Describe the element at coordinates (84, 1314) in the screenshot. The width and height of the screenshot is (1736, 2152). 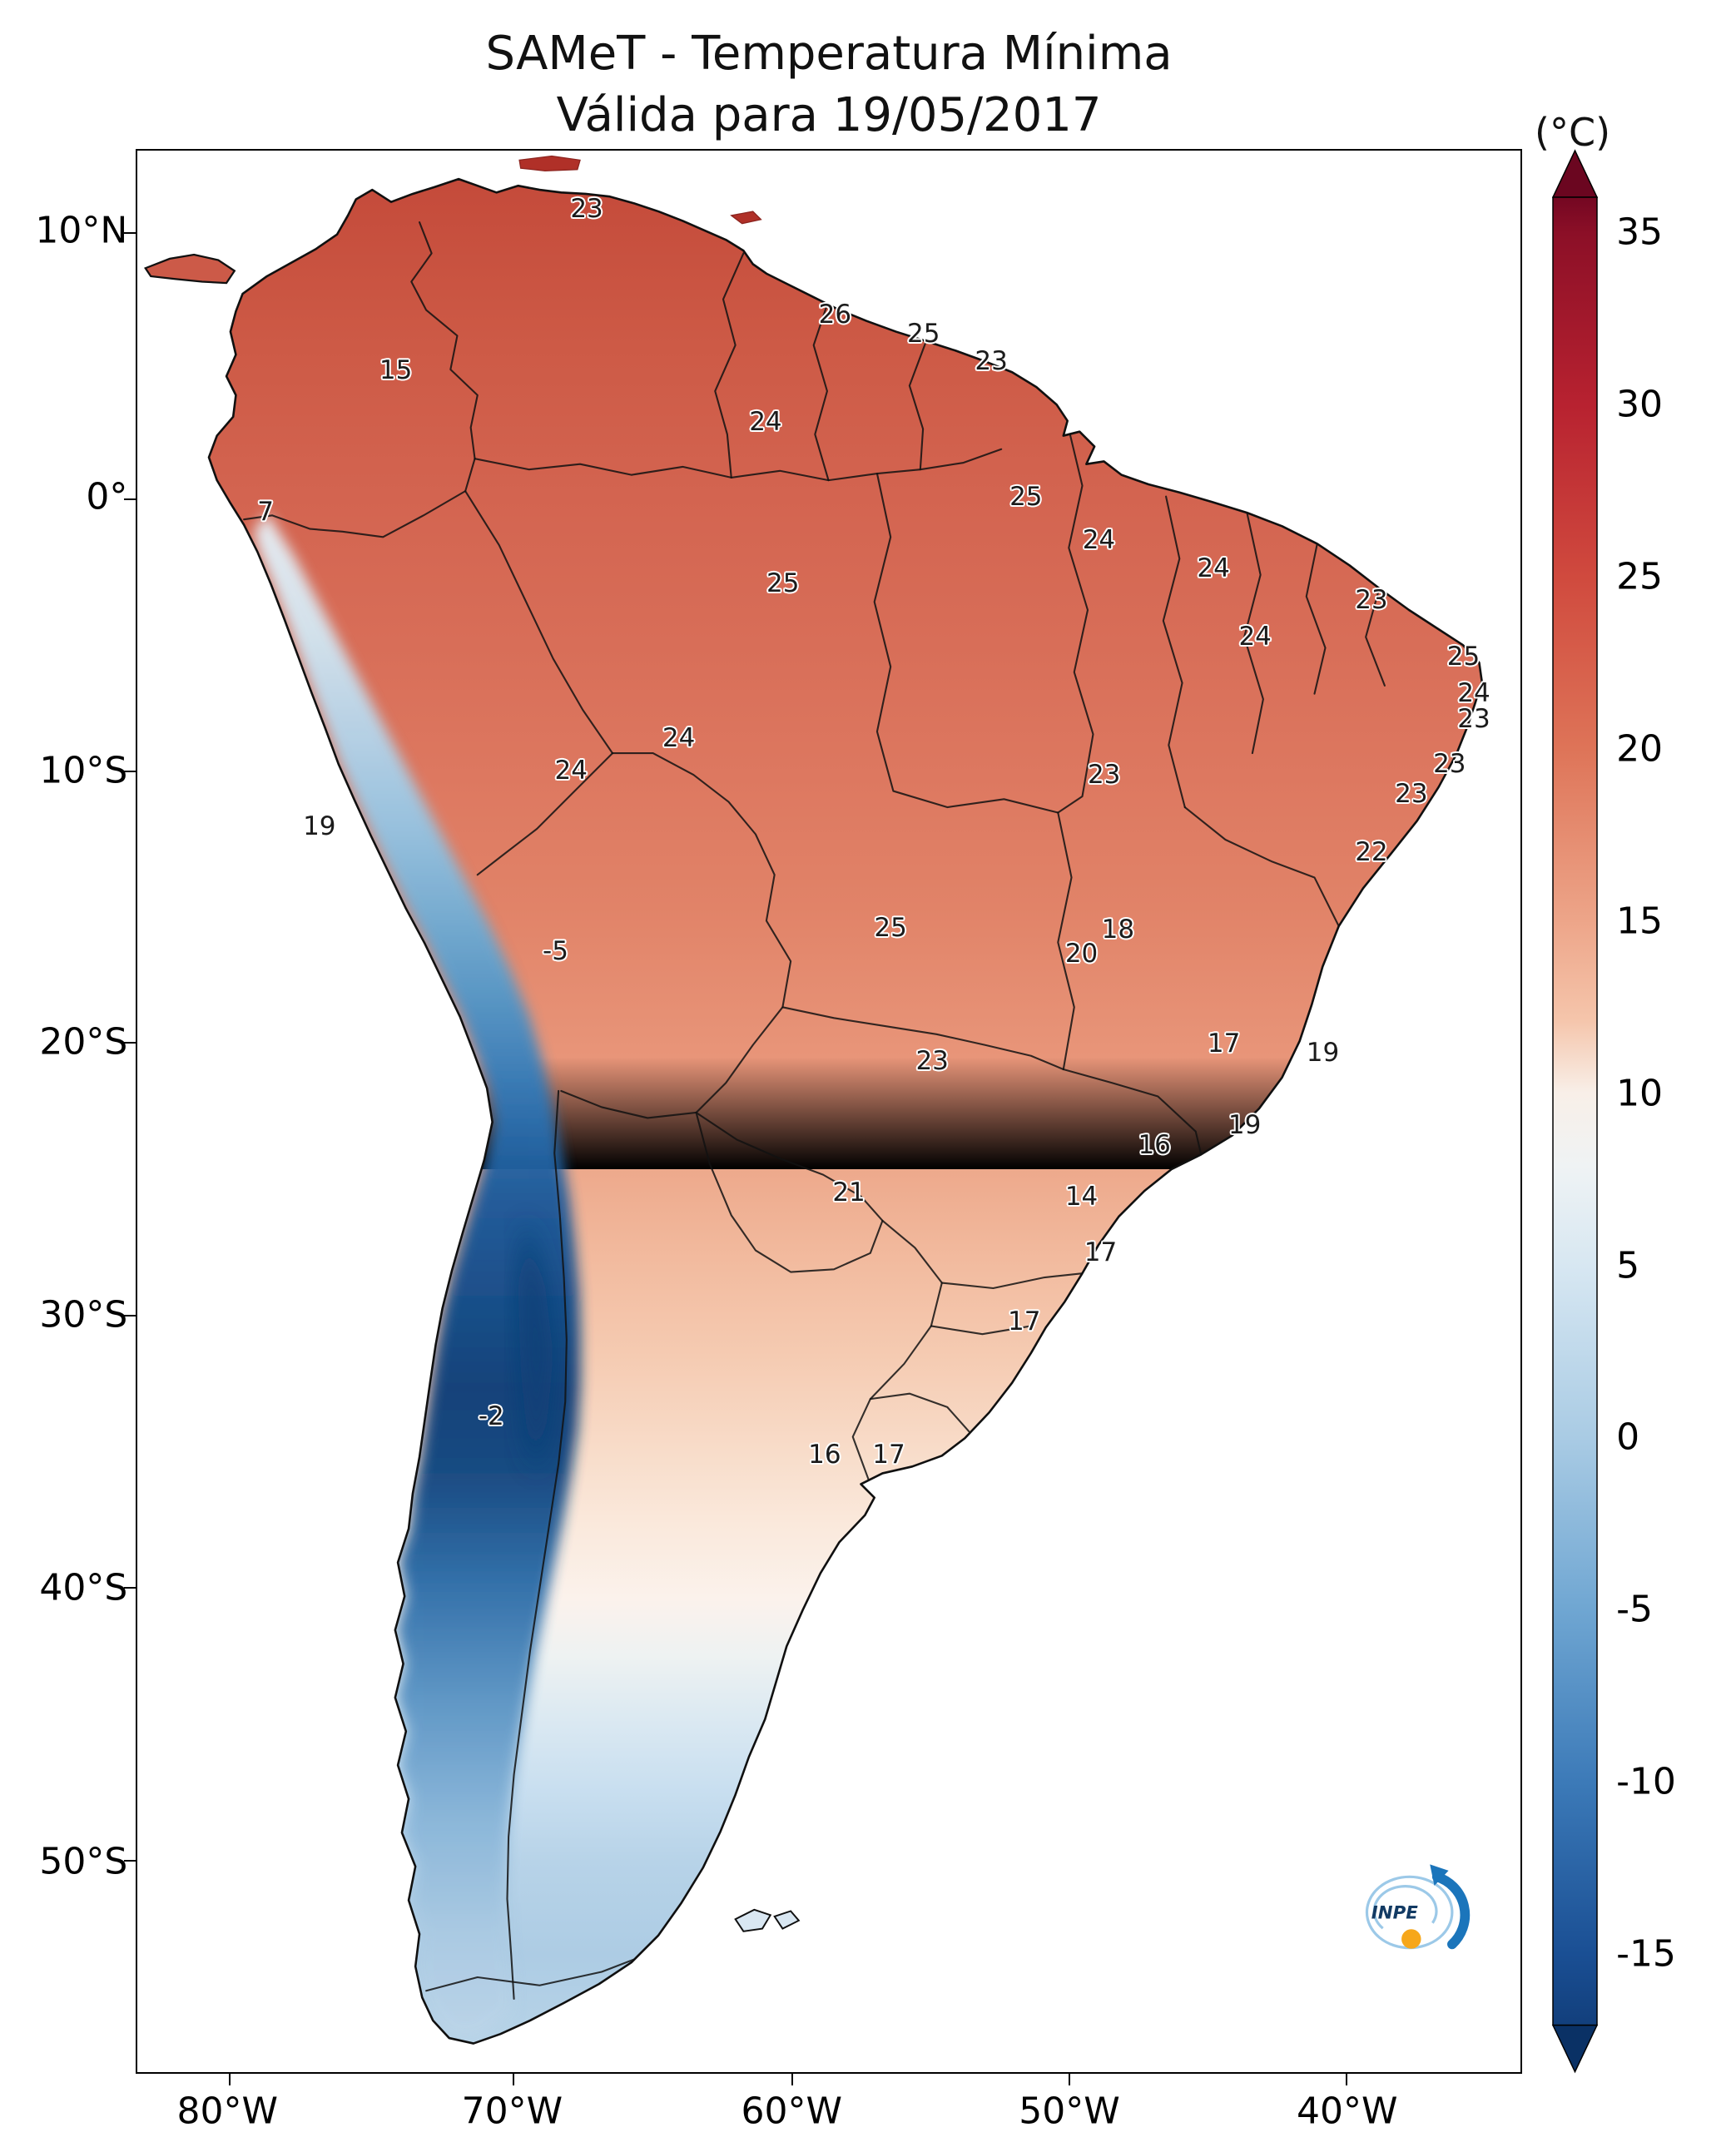
I see `latitude-tick-label: 30°S` at that location.